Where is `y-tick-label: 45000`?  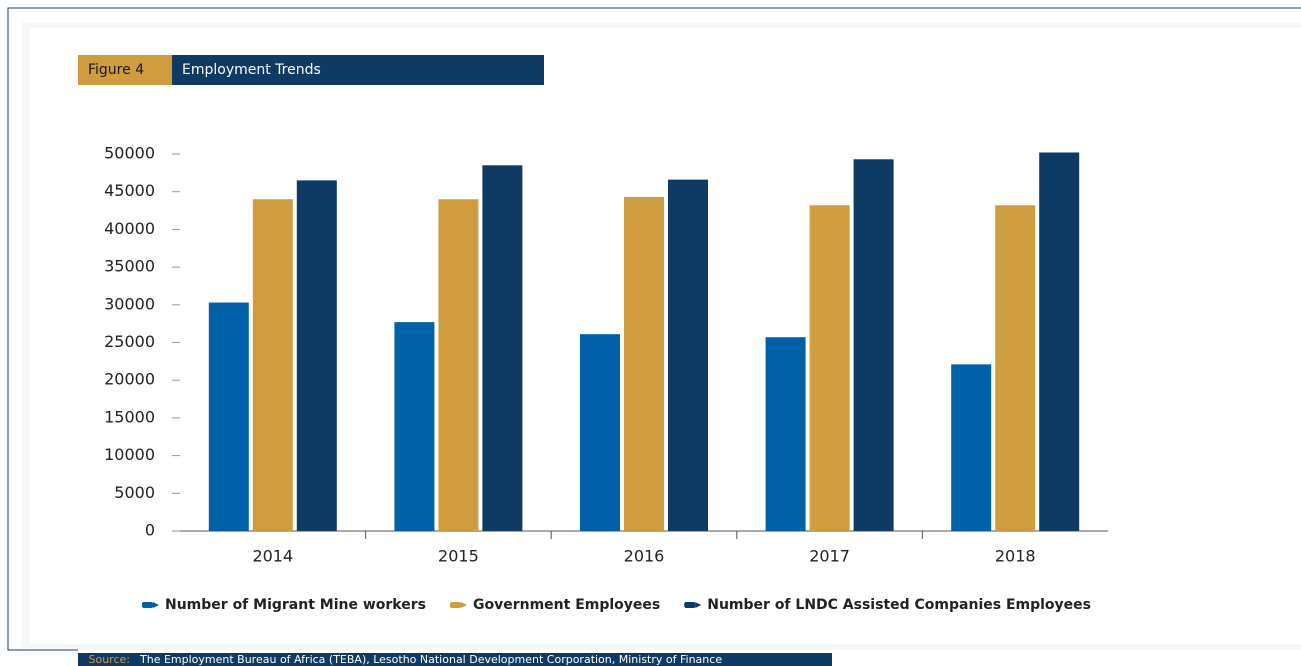
y-tick-label: 45000 is located at coordinates (129, 190).